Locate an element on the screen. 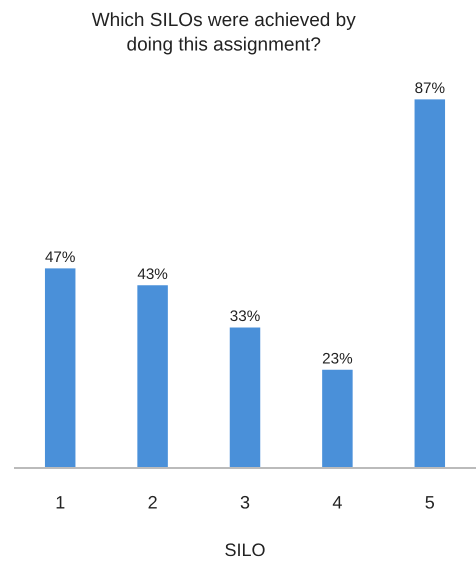 The image size is (476, 574). x-tick-label: 2 is located at coordinates (153, 502).